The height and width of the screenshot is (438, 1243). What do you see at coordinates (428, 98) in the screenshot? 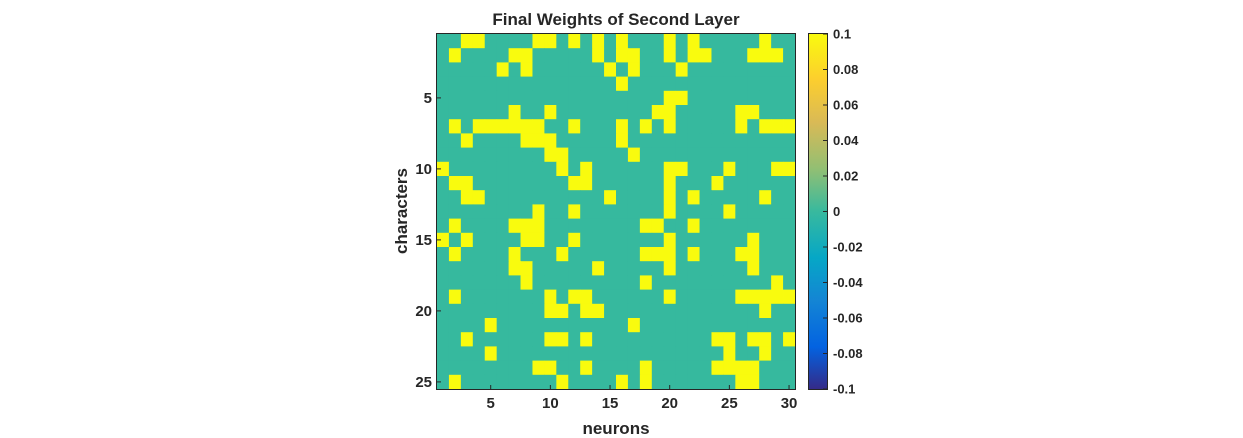
I see `y-tick-label: 5` at bounding box center [428, 98].